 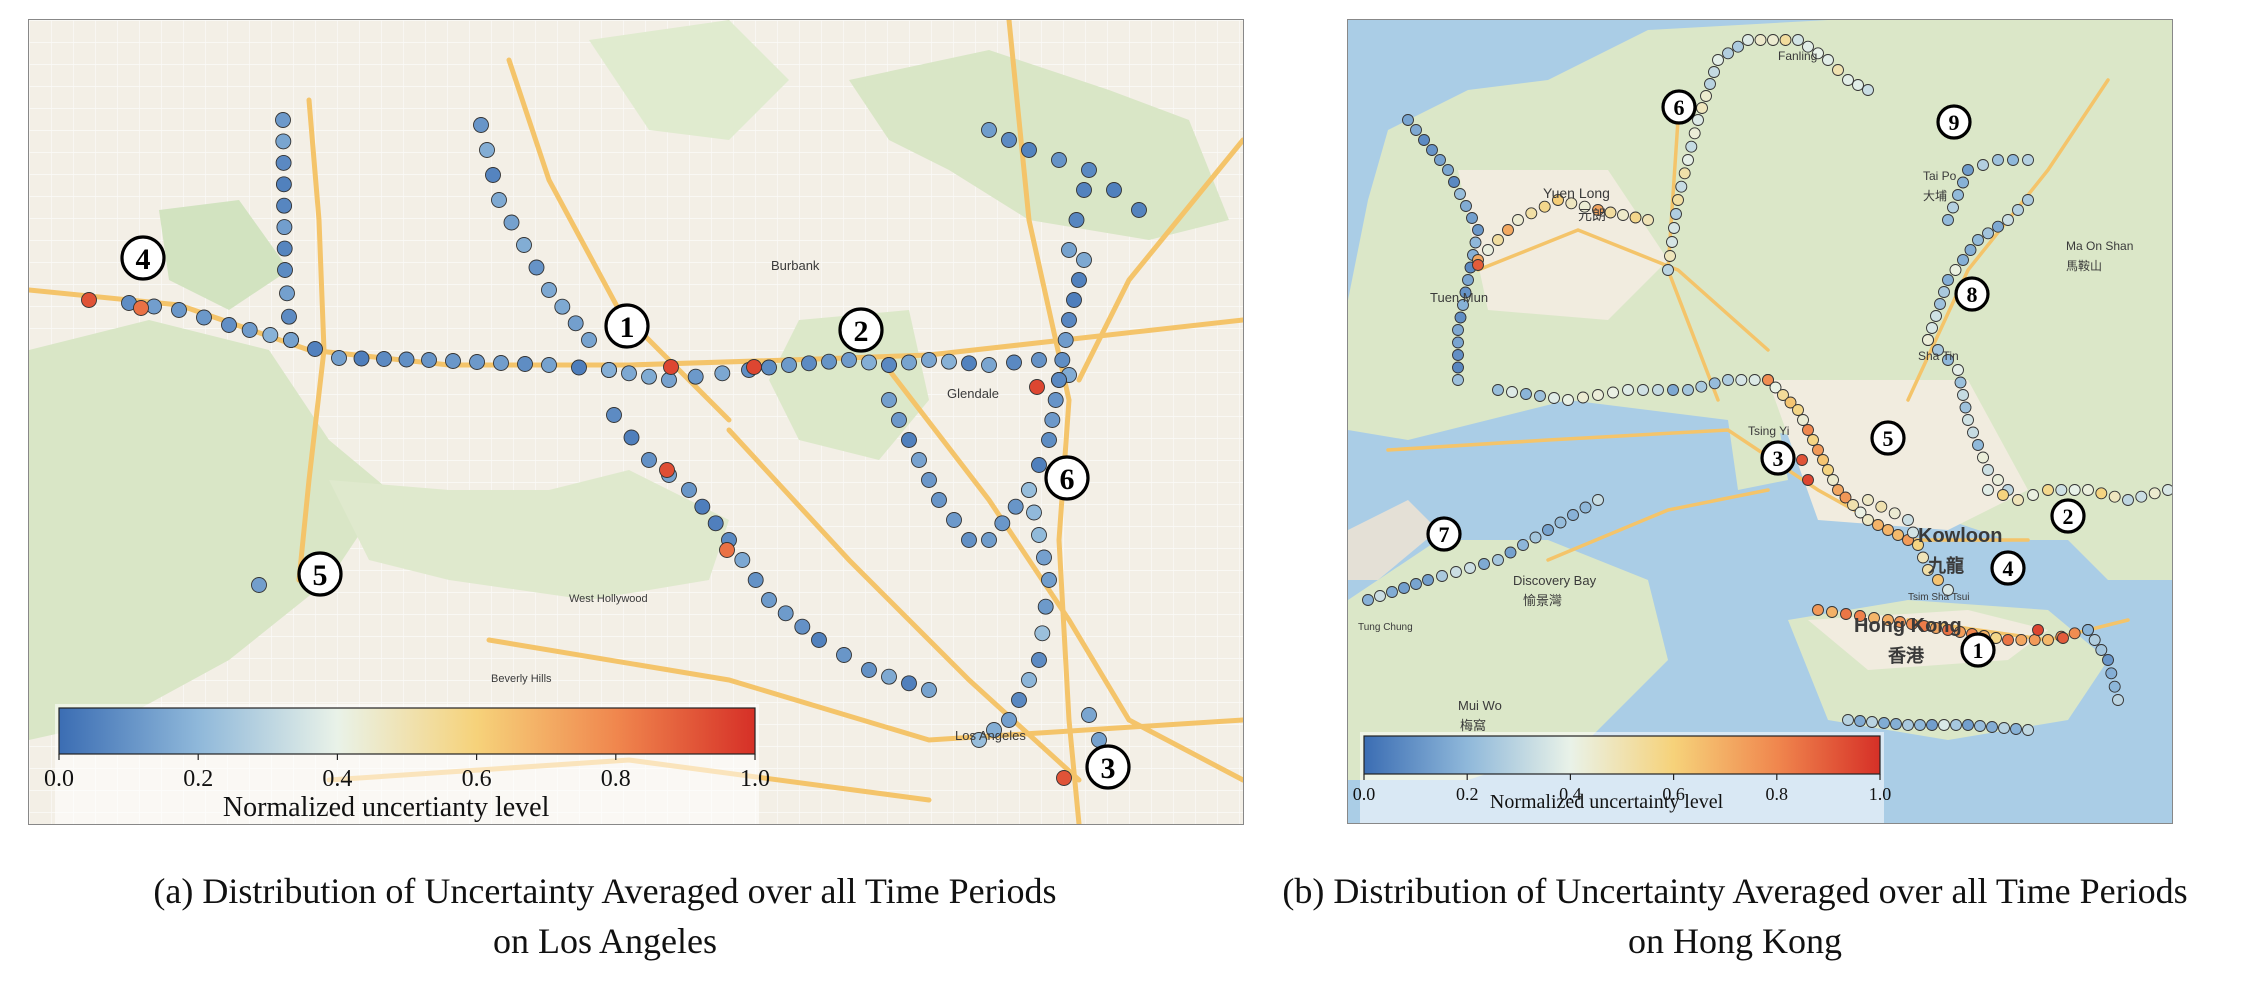 What do you see at coordinates (1570, 794) in the screenshot?
I see `colorbar-tick-label: 0.4` at bounding box center [1570, 794].